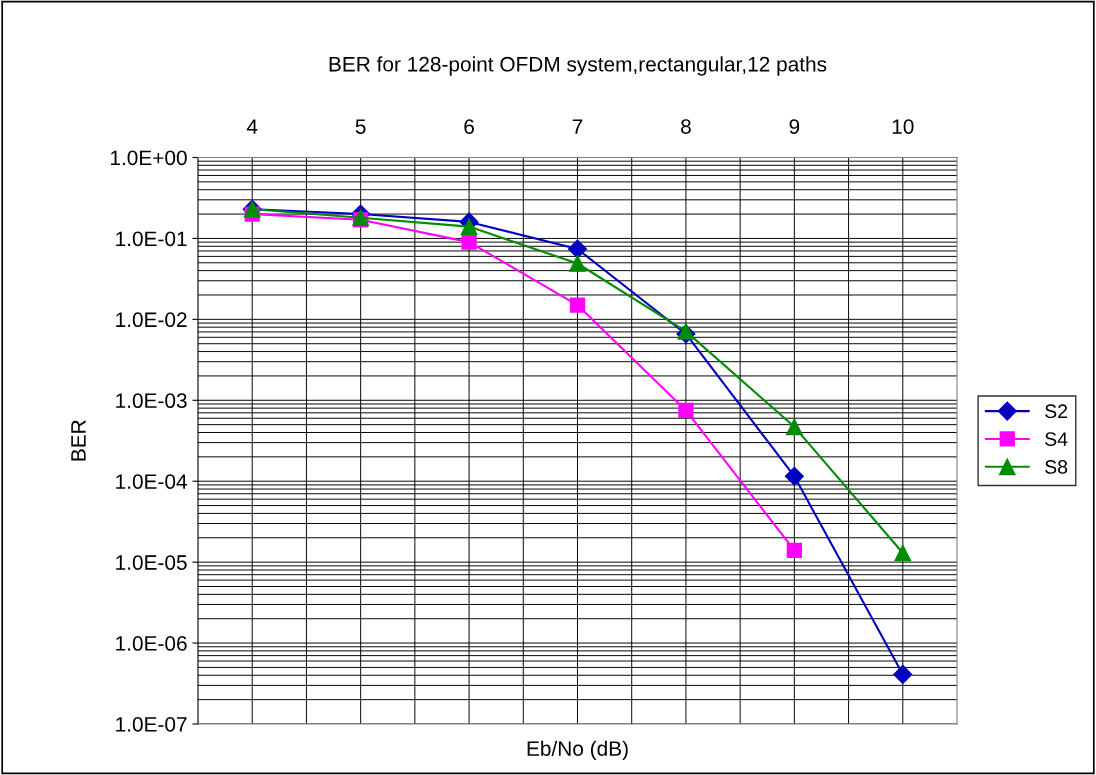 The image size is (1096, 775). I want to click on x-tick-label: 5, so click(360, 126).